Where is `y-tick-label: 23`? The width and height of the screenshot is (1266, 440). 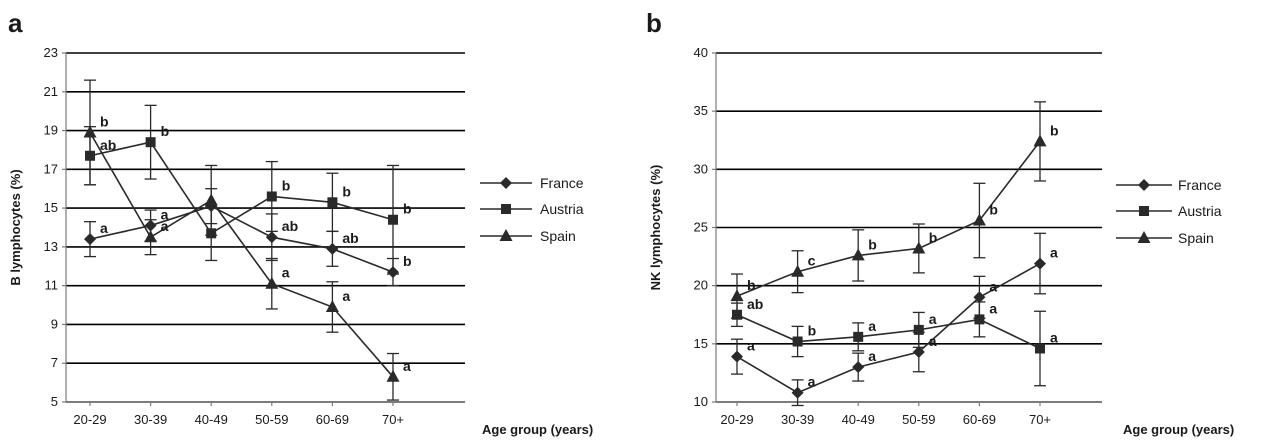
y-tick-label: 23 is located at coordinates (51, 52).